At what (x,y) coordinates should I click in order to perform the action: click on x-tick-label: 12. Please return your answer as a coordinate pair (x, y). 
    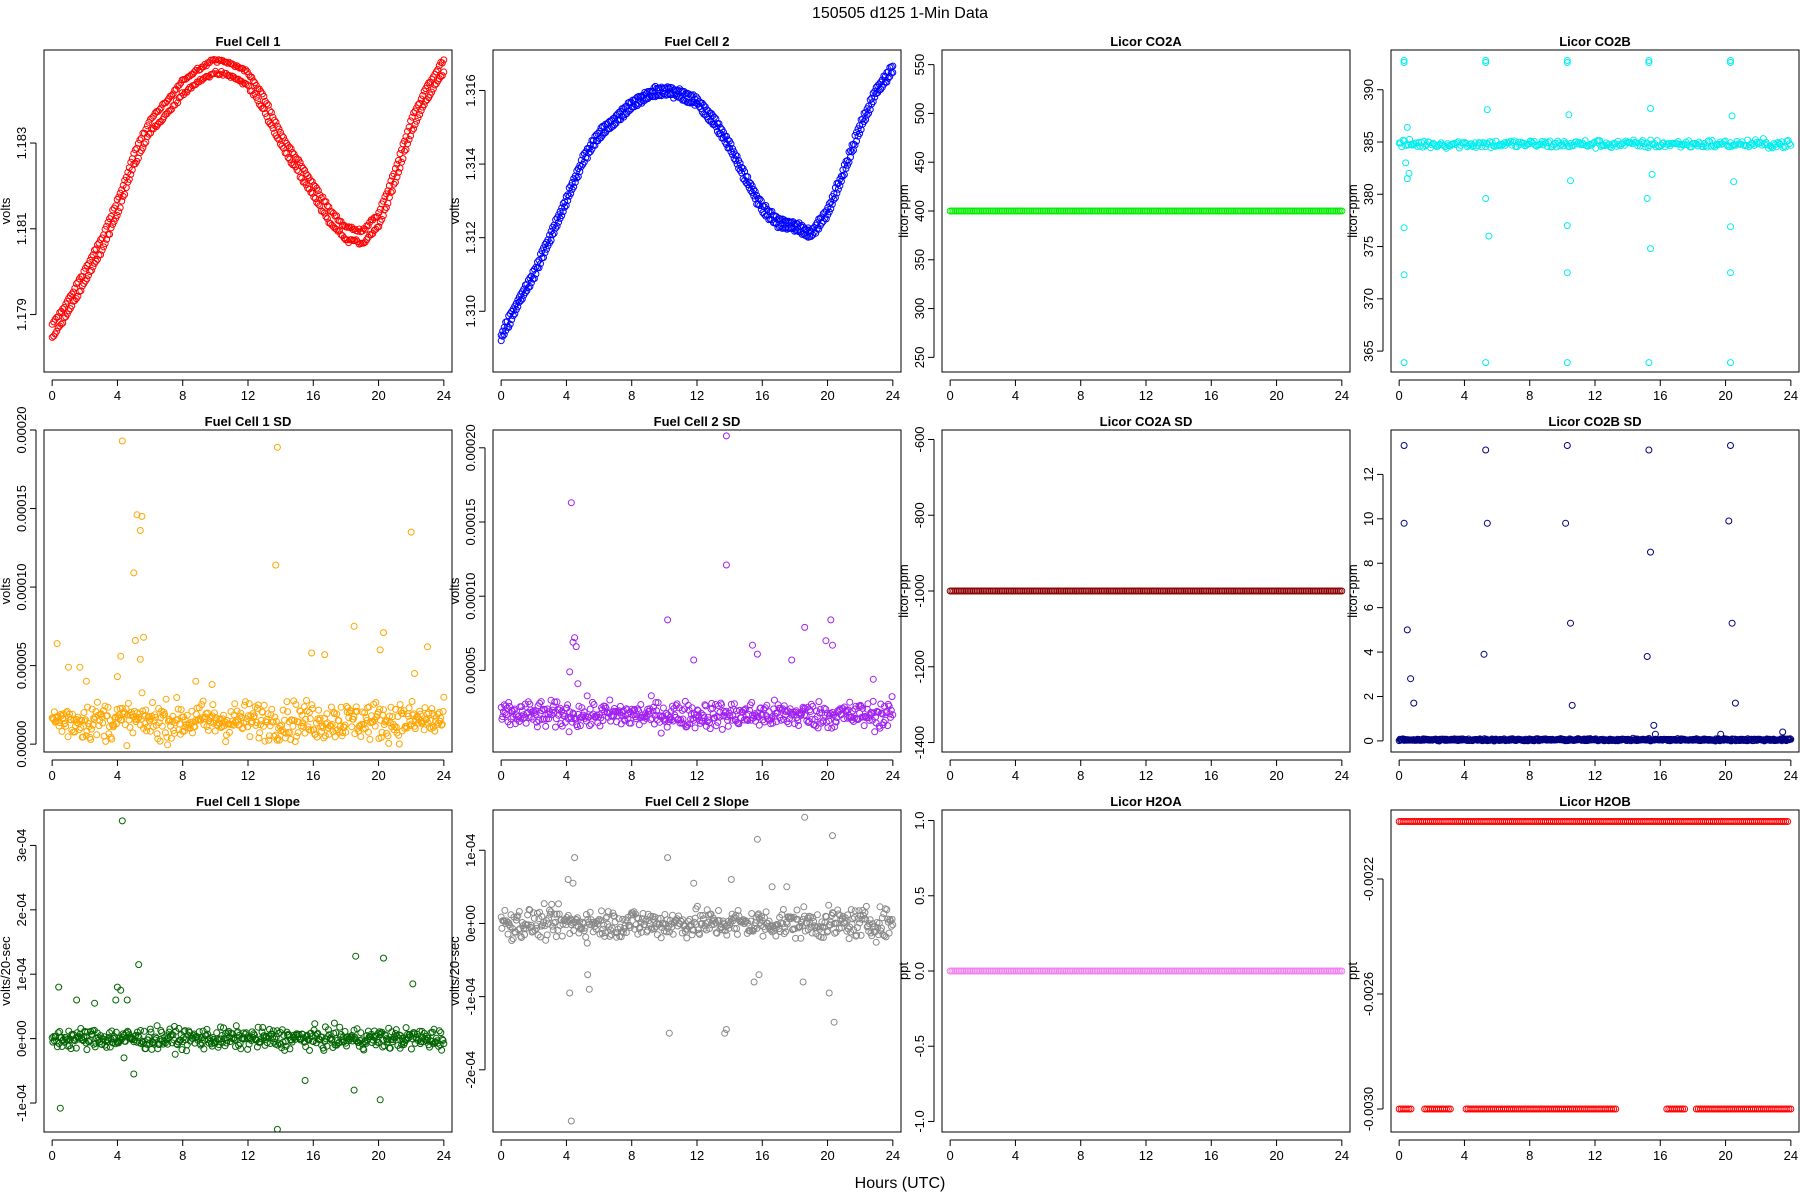
    Looking at the image, I should click on (248, 1155).